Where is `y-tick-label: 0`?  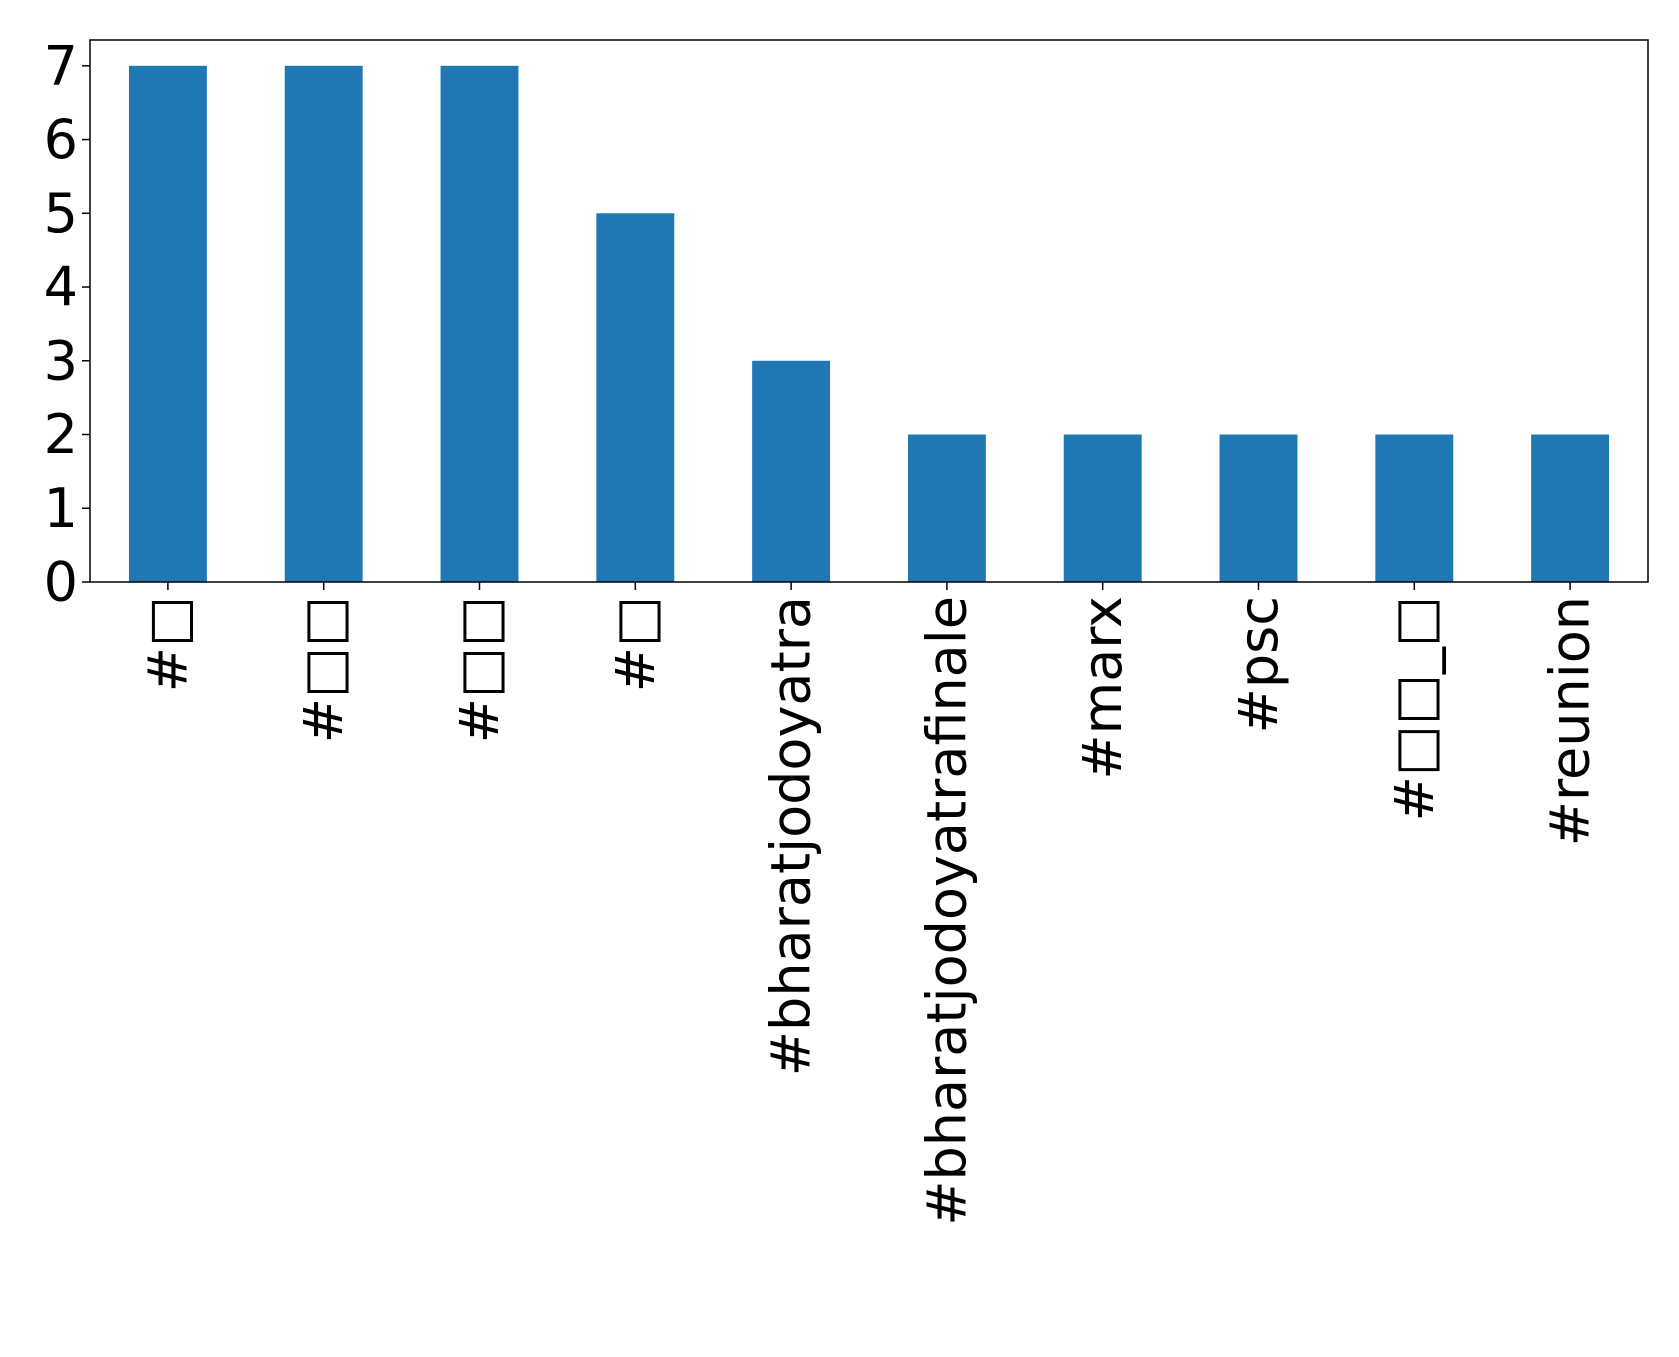 y-tick-label: 0 is located at coordinates (61, 582).